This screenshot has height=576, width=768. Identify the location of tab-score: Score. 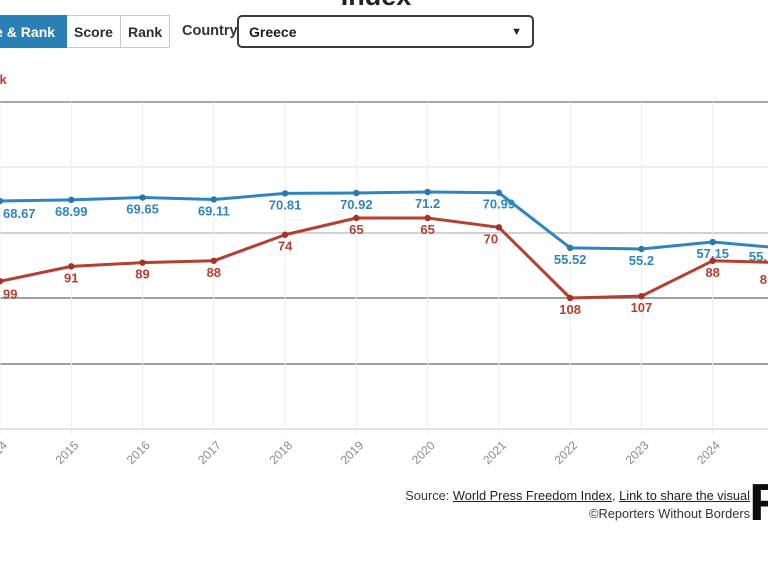
(94, 31).